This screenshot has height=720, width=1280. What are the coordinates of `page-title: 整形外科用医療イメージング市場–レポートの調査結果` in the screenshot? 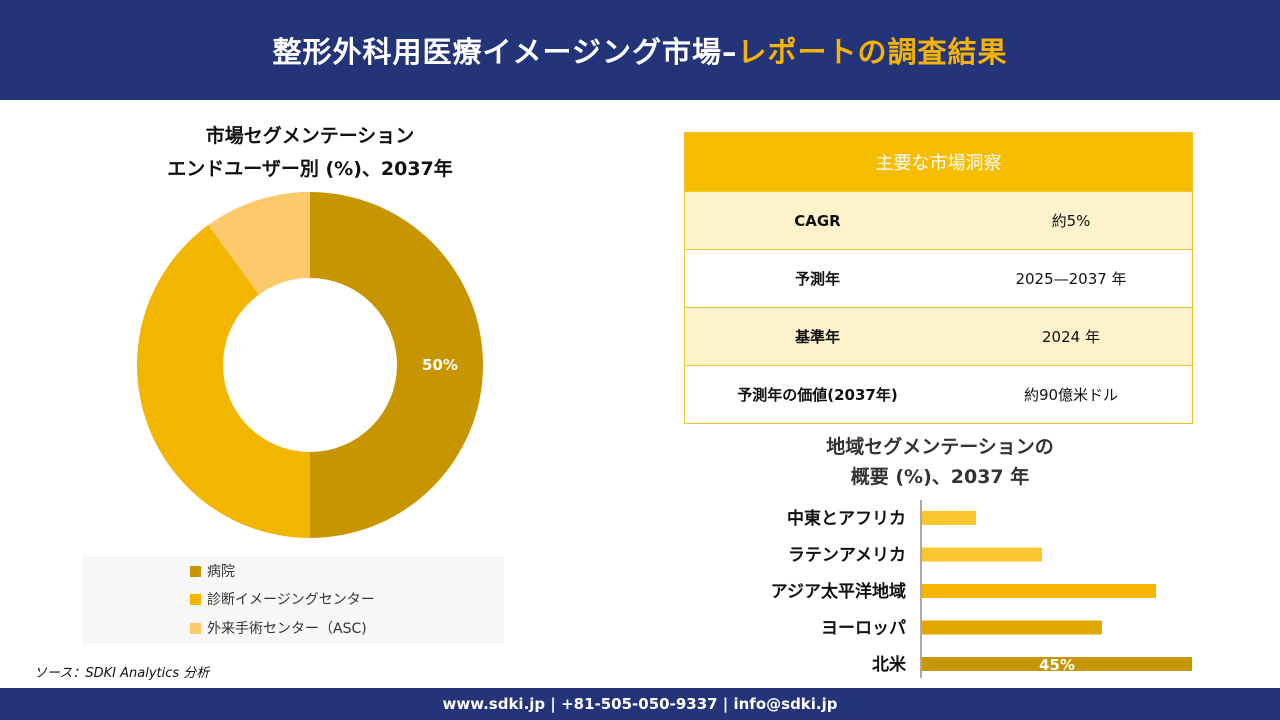 It's located at (640, 50).